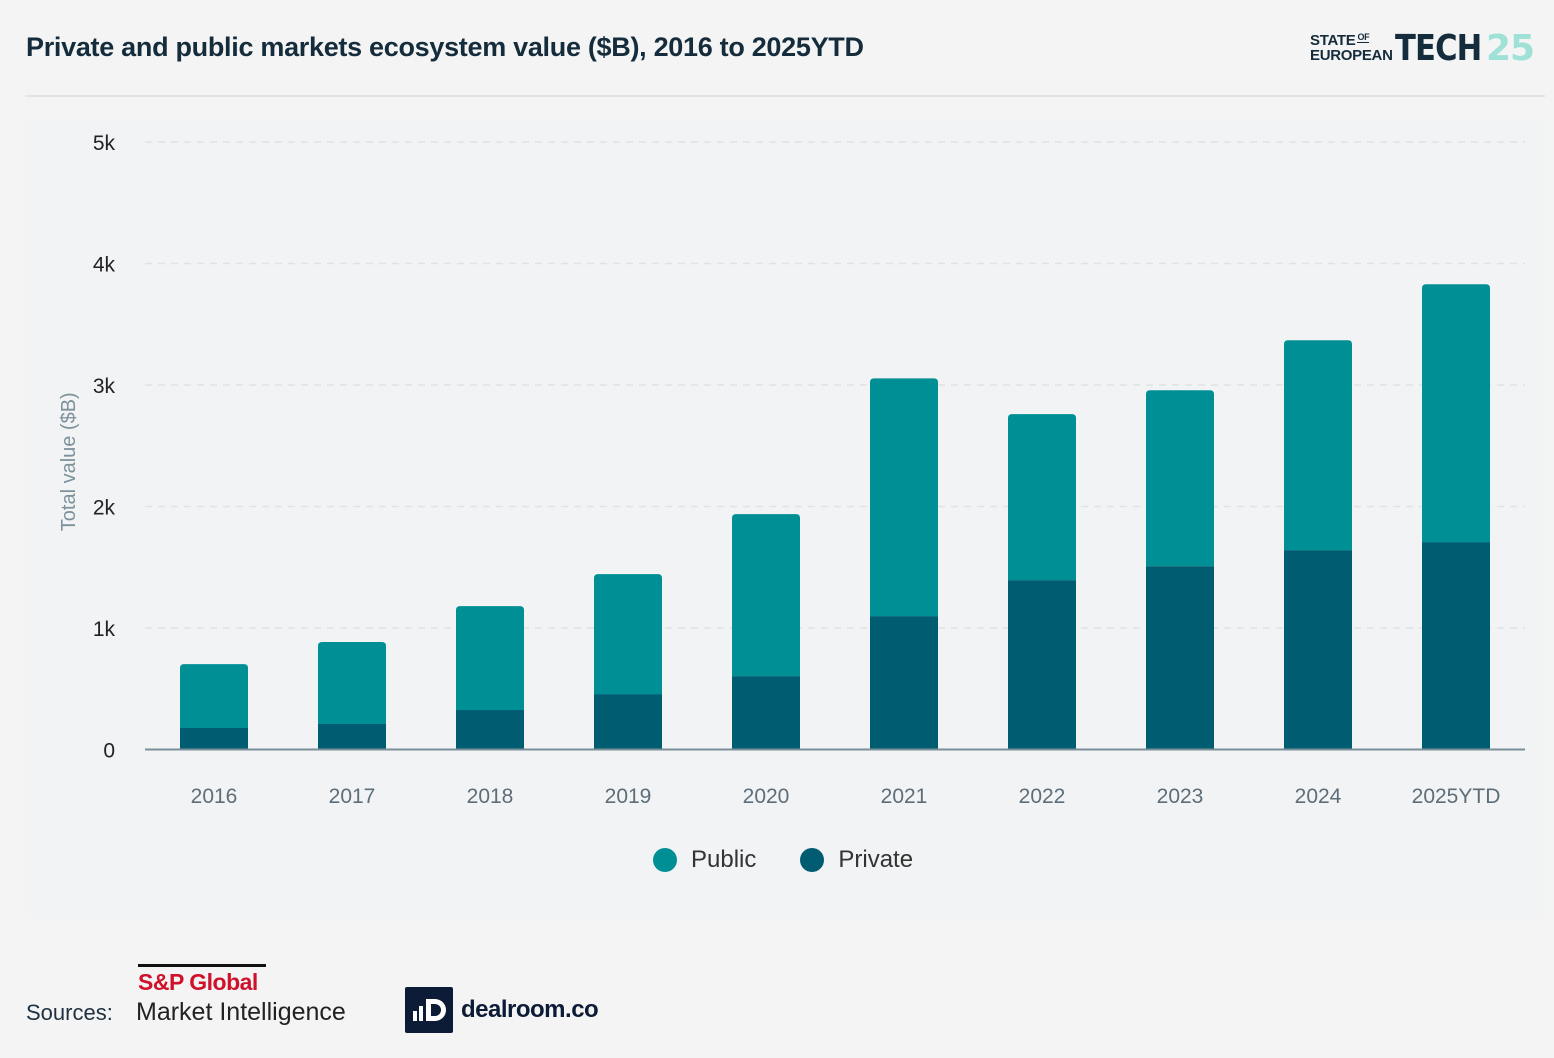  What do you see at coordinates (104, 629) in the screenshot?
I see `y-tick-label: 1k` at bounding box center [104, 629].